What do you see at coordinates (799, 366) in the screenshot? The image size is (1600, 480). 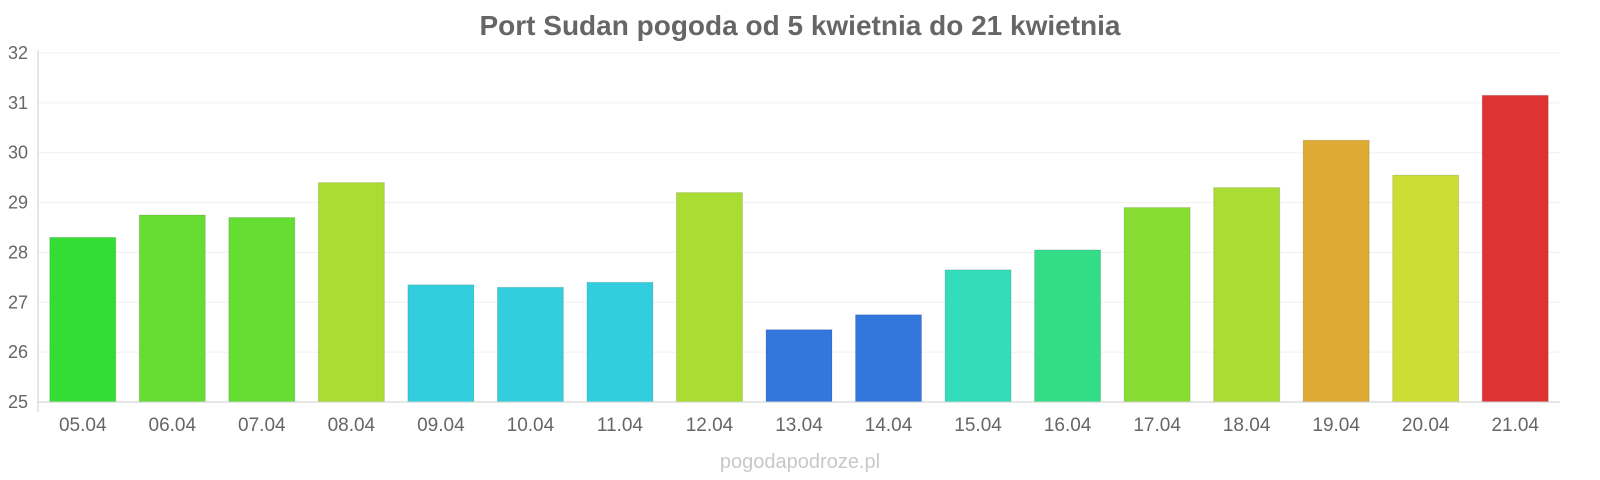 I see `bar-13.04` at bounding box center [799, 366].